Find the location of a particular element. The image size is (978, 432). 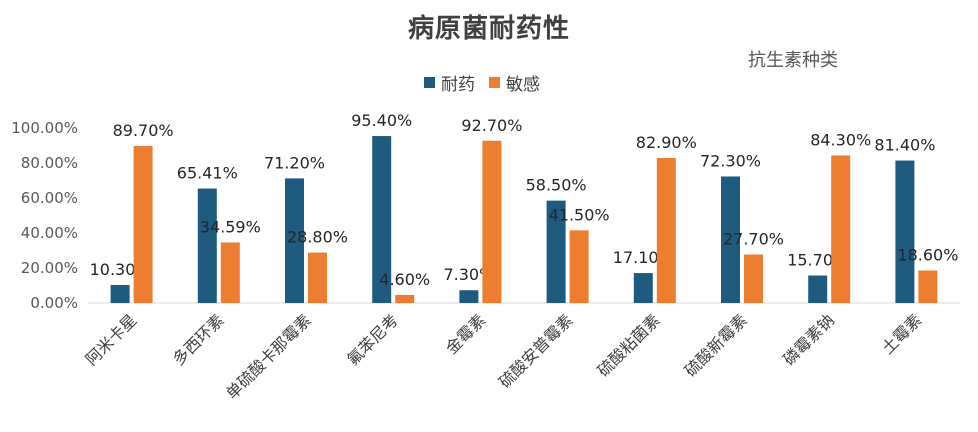

legend: 耐药 敏感 is located at coordinates (489, 82).